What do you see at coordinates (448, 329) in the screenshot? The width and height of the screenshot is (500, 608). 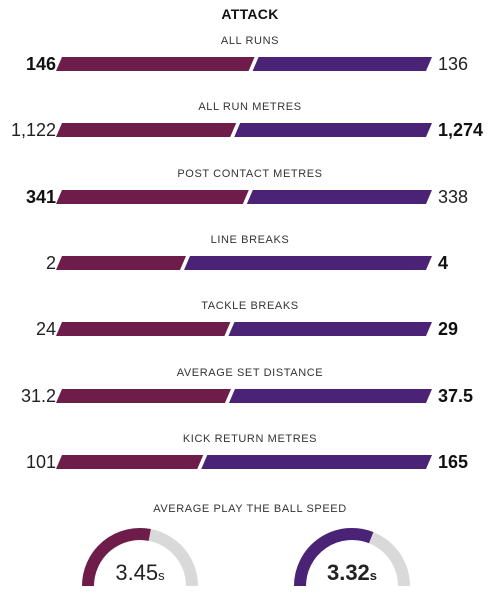 I see `away-value: 29` at bounding box center [448, 329].